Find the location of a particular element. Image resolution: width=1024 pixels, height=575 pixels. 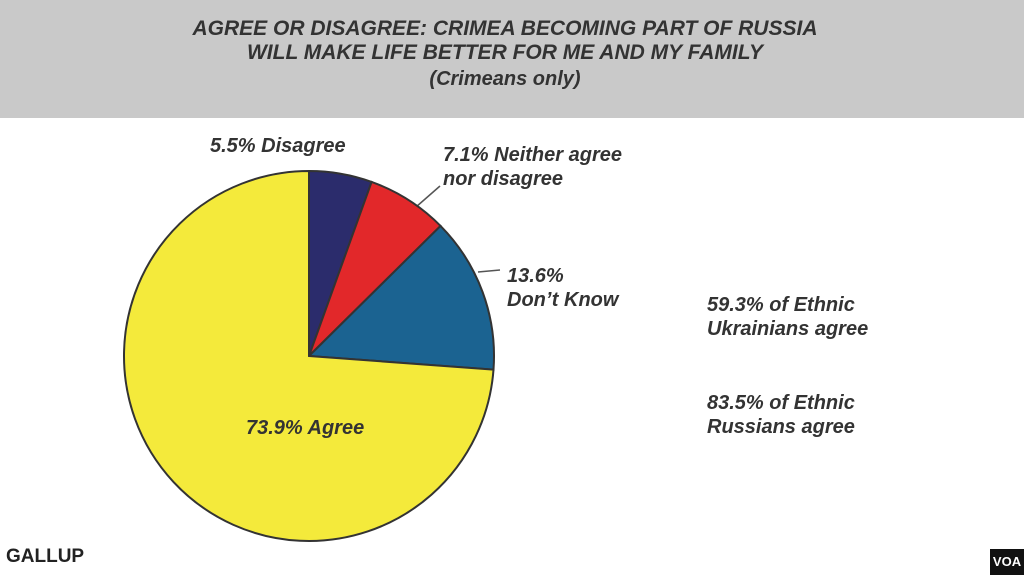

logo: VOA is located at coordinates (1007, 562).